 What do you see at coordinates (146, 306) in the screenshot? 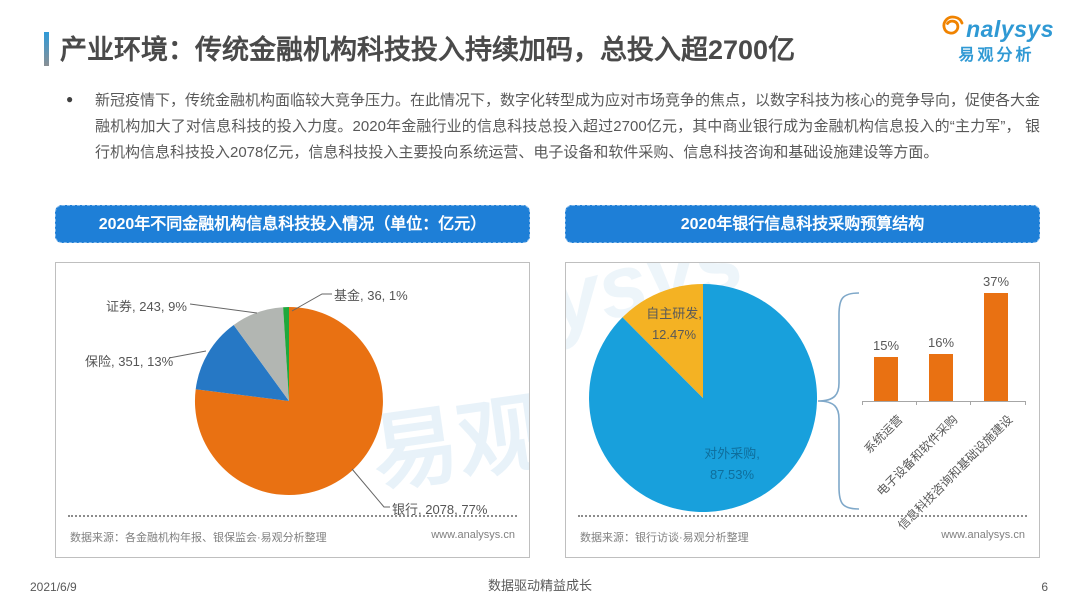
I see `callout-securities: 证券, 243, 9%` at bounding box center [146, 306].